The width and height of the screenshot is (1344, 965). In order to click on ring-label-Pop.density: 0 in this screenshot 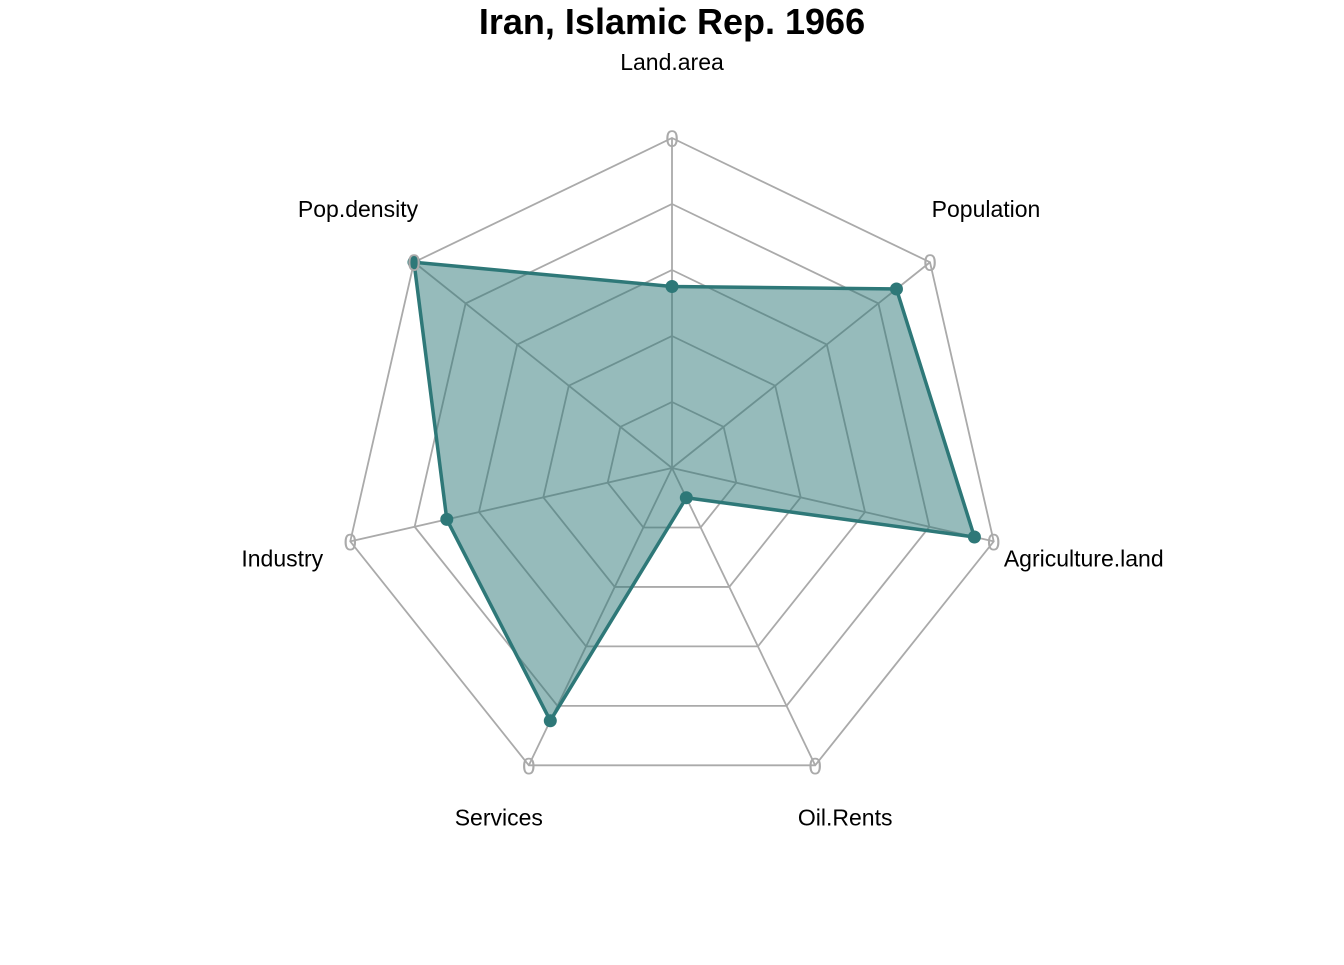, I will do `click(413, 263)`.